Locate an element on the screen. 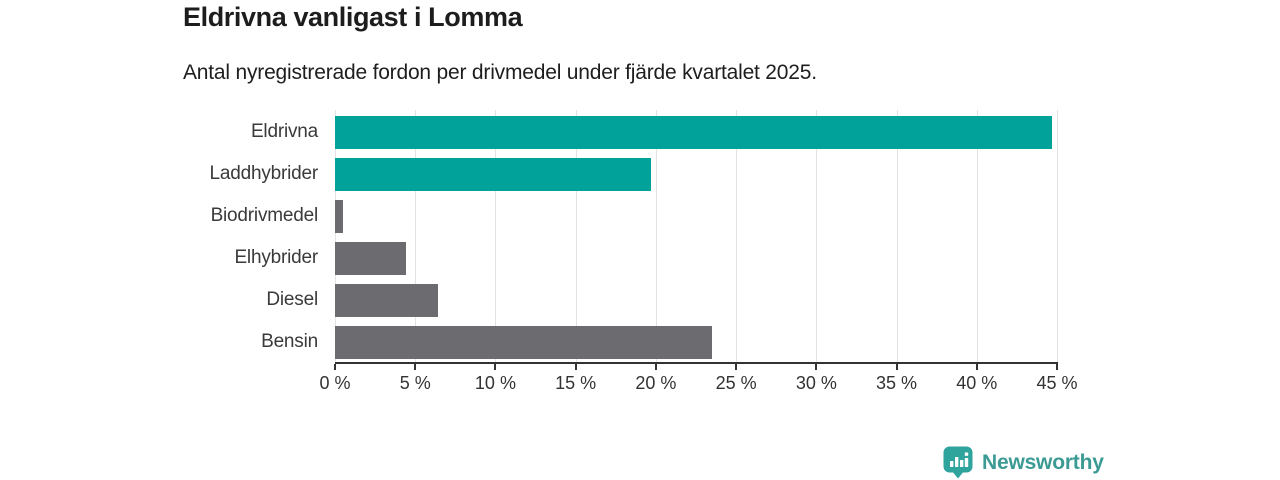 Image resolution: width=1280 pixels, height=480 pixels. bar-row: Laddhybrider is located at coordinates (640, 174).